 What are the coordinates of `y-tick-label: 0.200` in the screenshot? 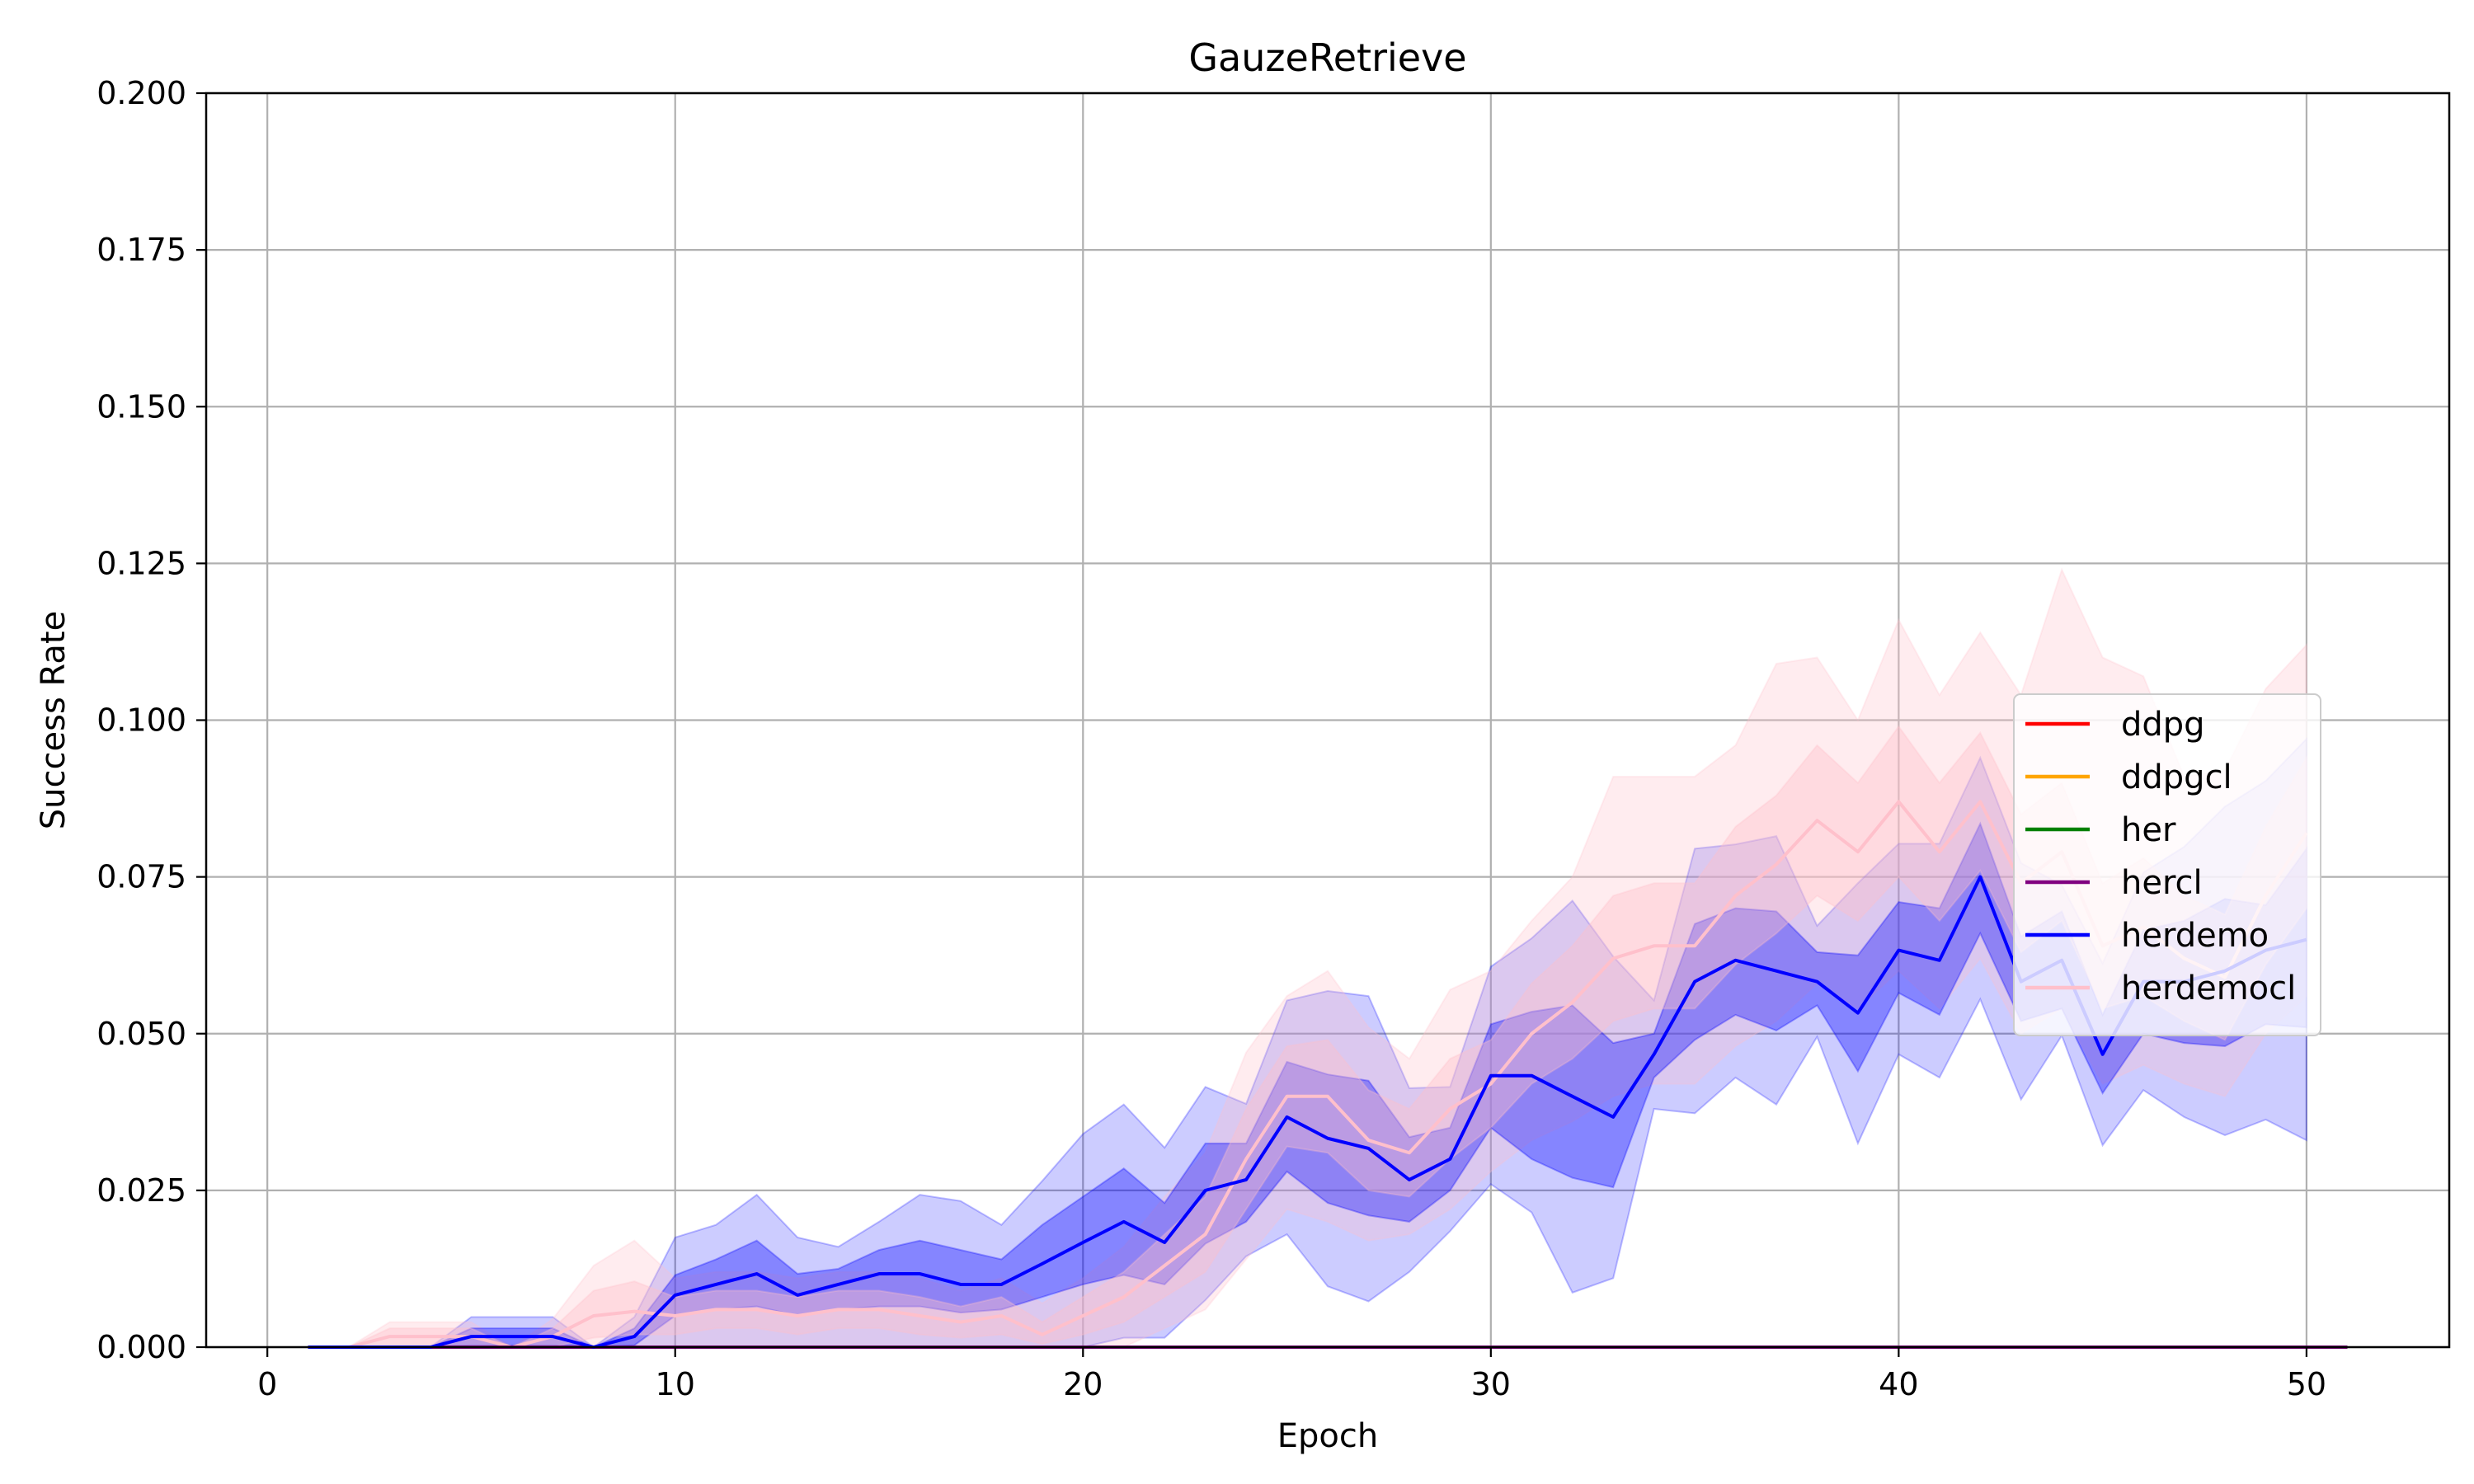 It's located at (141, 93).